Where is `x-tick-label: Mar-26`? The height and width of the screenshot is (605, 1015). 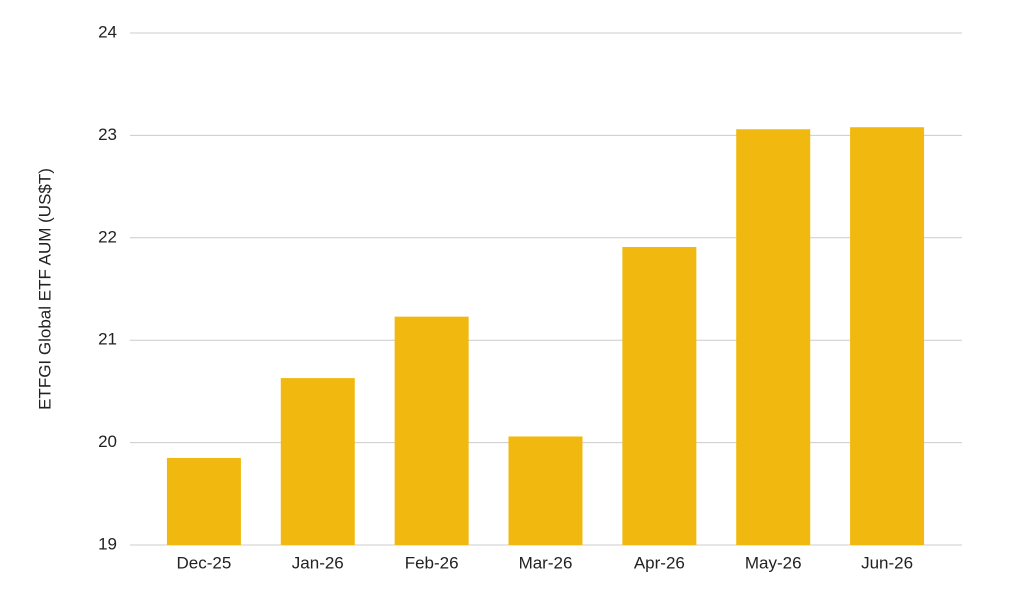 x-tick-label: Mar-26 is located at coordinates (546, 562).